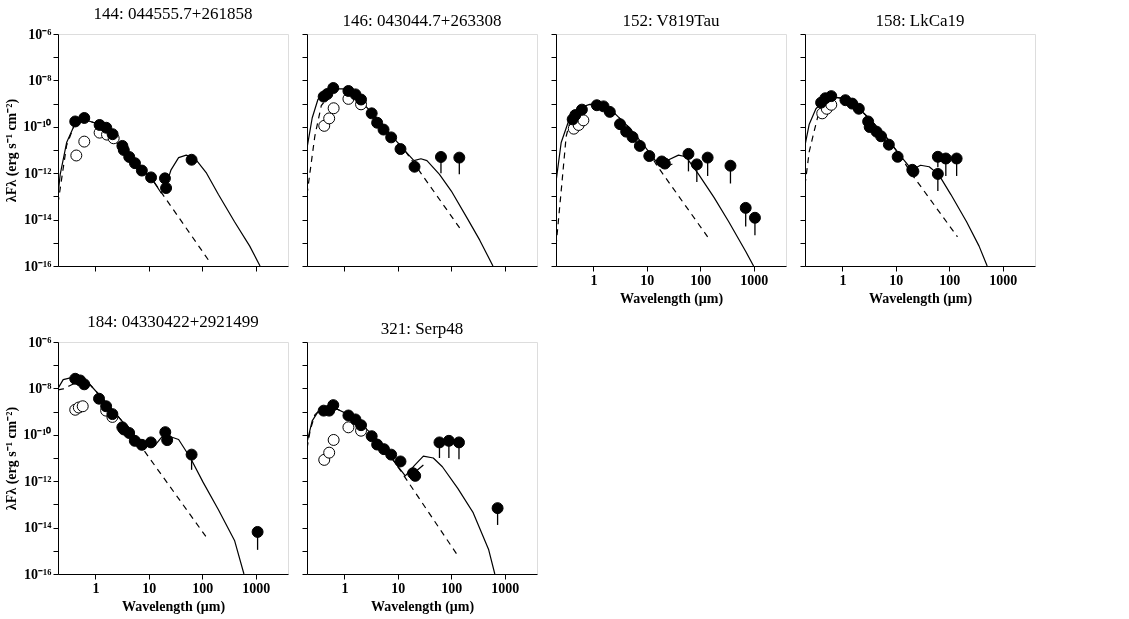  What do you see at coordinates (173, 13) in the screenshot?
I see `chart-title: 144: 044555.7+261858` at bounding box center [173, 13].